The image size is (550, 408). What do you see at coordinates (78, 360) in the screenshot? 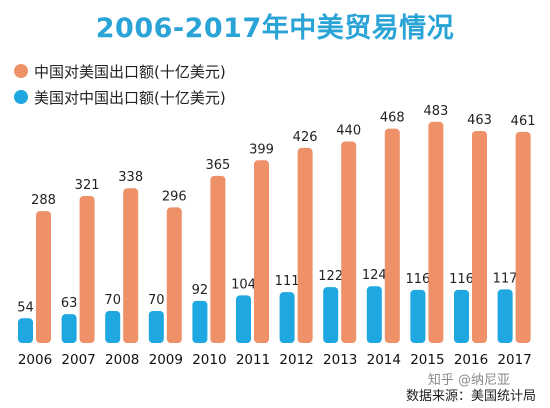
I see `x-tick-label-2007: 2007` at bounding box center [78, 360].